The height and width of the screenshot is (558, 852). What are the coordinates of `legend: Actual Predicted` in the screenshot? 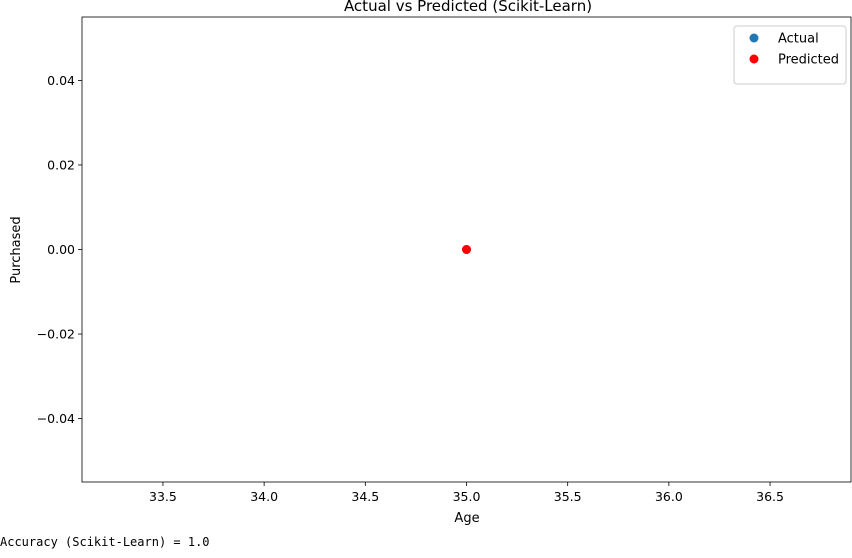 It's located at (790, 55).